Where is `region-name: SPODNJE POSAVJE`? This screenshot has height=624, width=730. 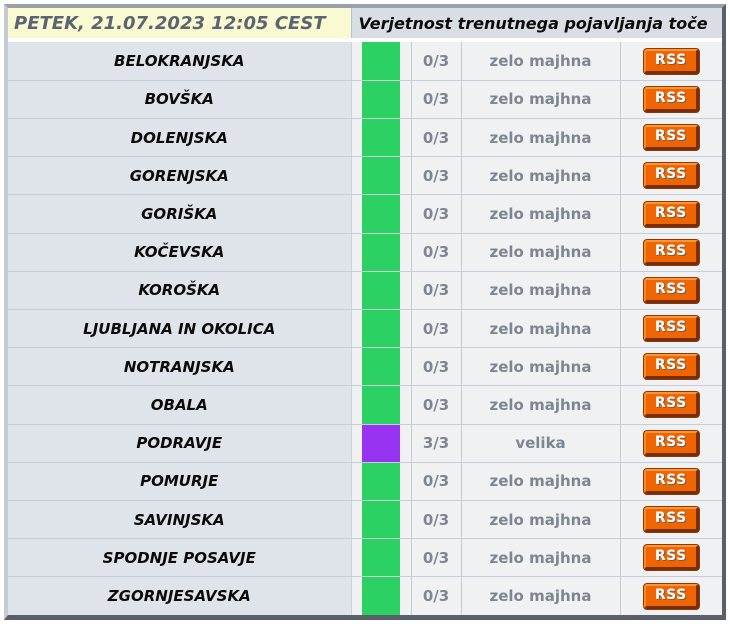
region-name: SPODNJE POSAVJE is located at coordinates (180, 558).